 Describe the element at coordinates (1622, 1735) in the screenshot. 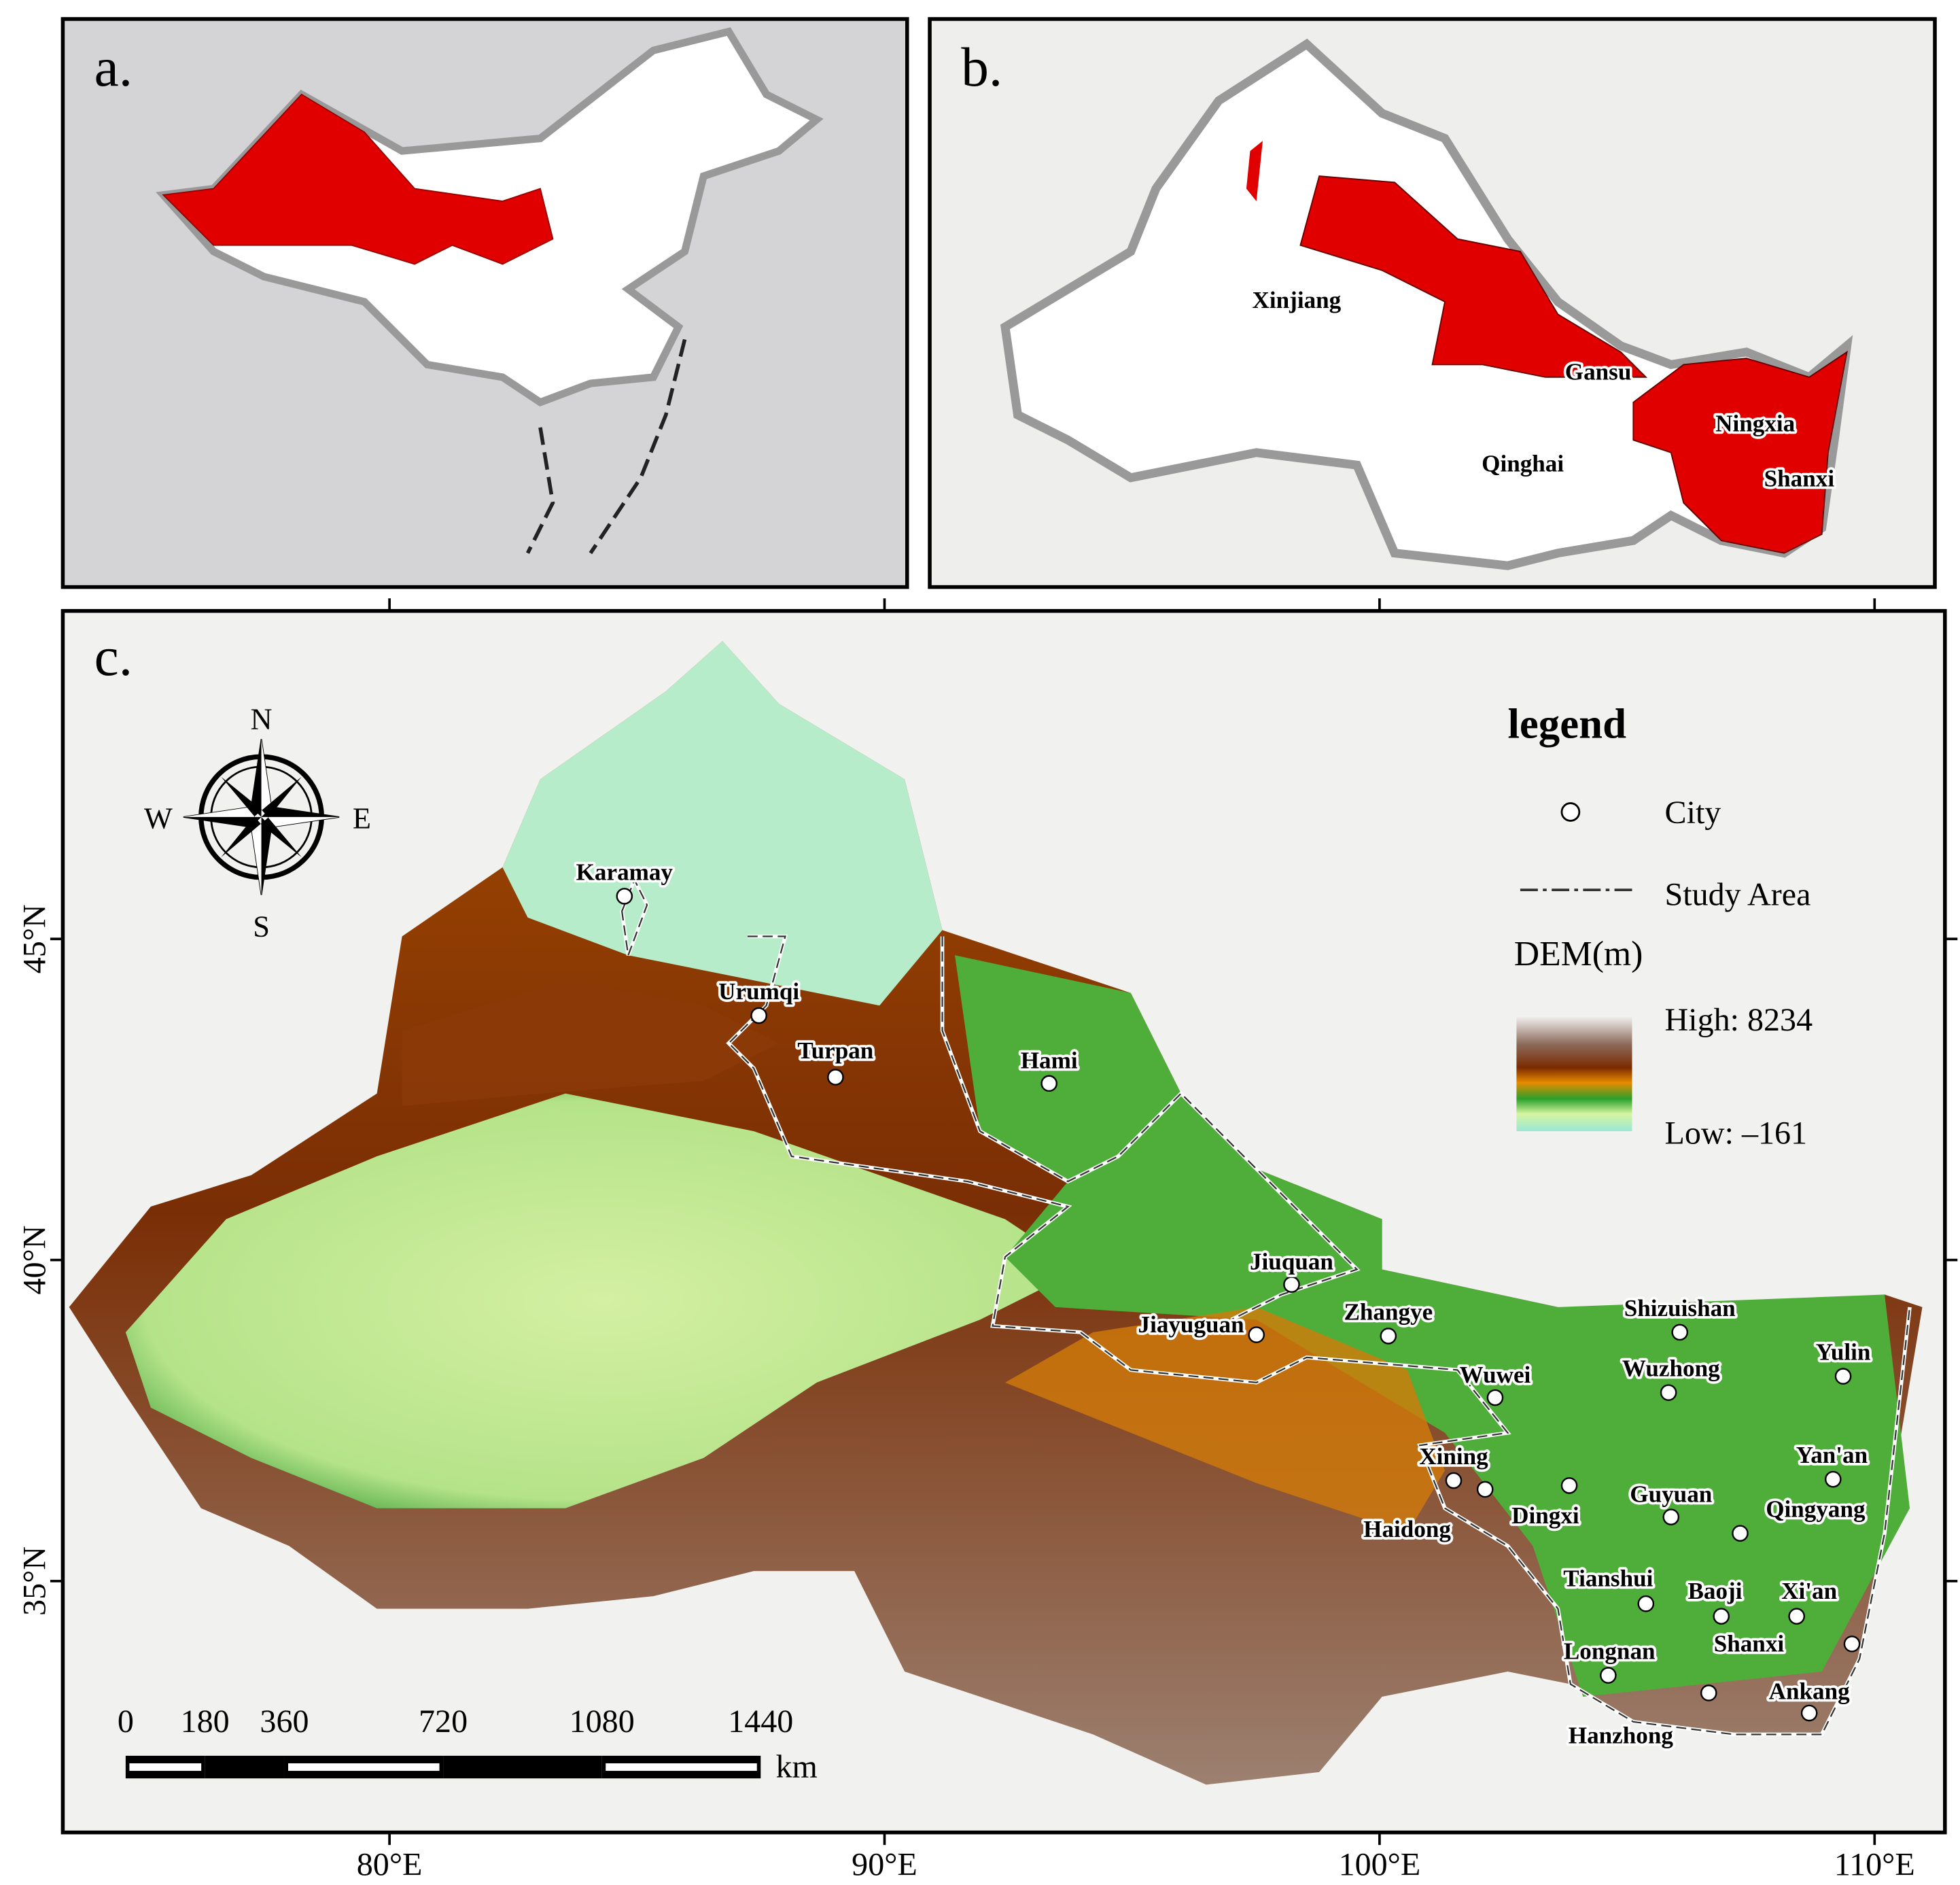

I see `city-label: Hanzhong` at that location.